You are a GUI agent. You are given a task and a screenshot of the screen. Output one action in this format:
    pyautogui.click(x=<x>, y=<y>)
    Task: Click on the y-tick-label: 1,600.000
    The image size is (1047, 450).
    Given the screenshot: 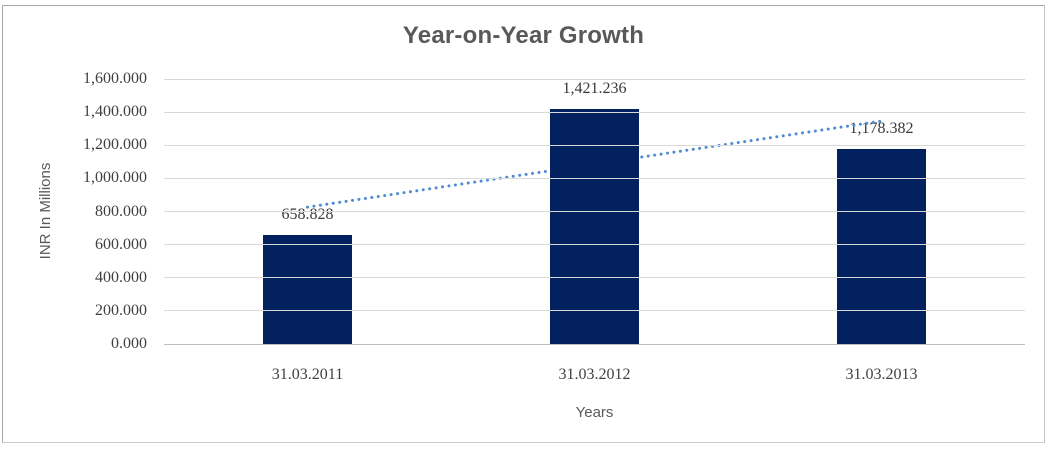 What is the action you would take?
    pyautogui.click(x=115, y=78)
    